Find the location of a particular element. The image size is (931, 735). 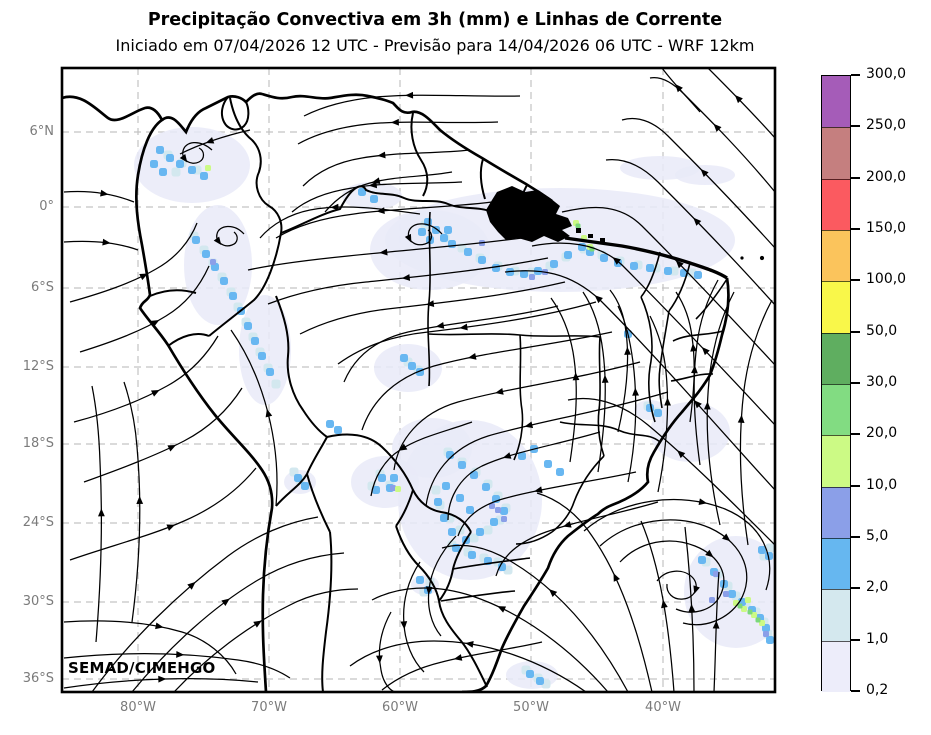

colorbar-tick-label: 300,0 is located at coordinates (886, 74).